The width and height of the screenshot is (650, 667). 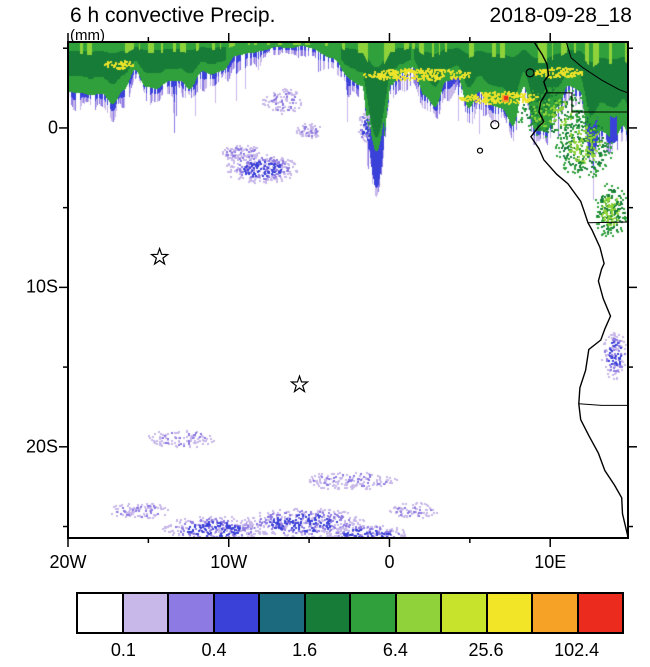 I want to click on colorbar, so click(x=350, y=613).